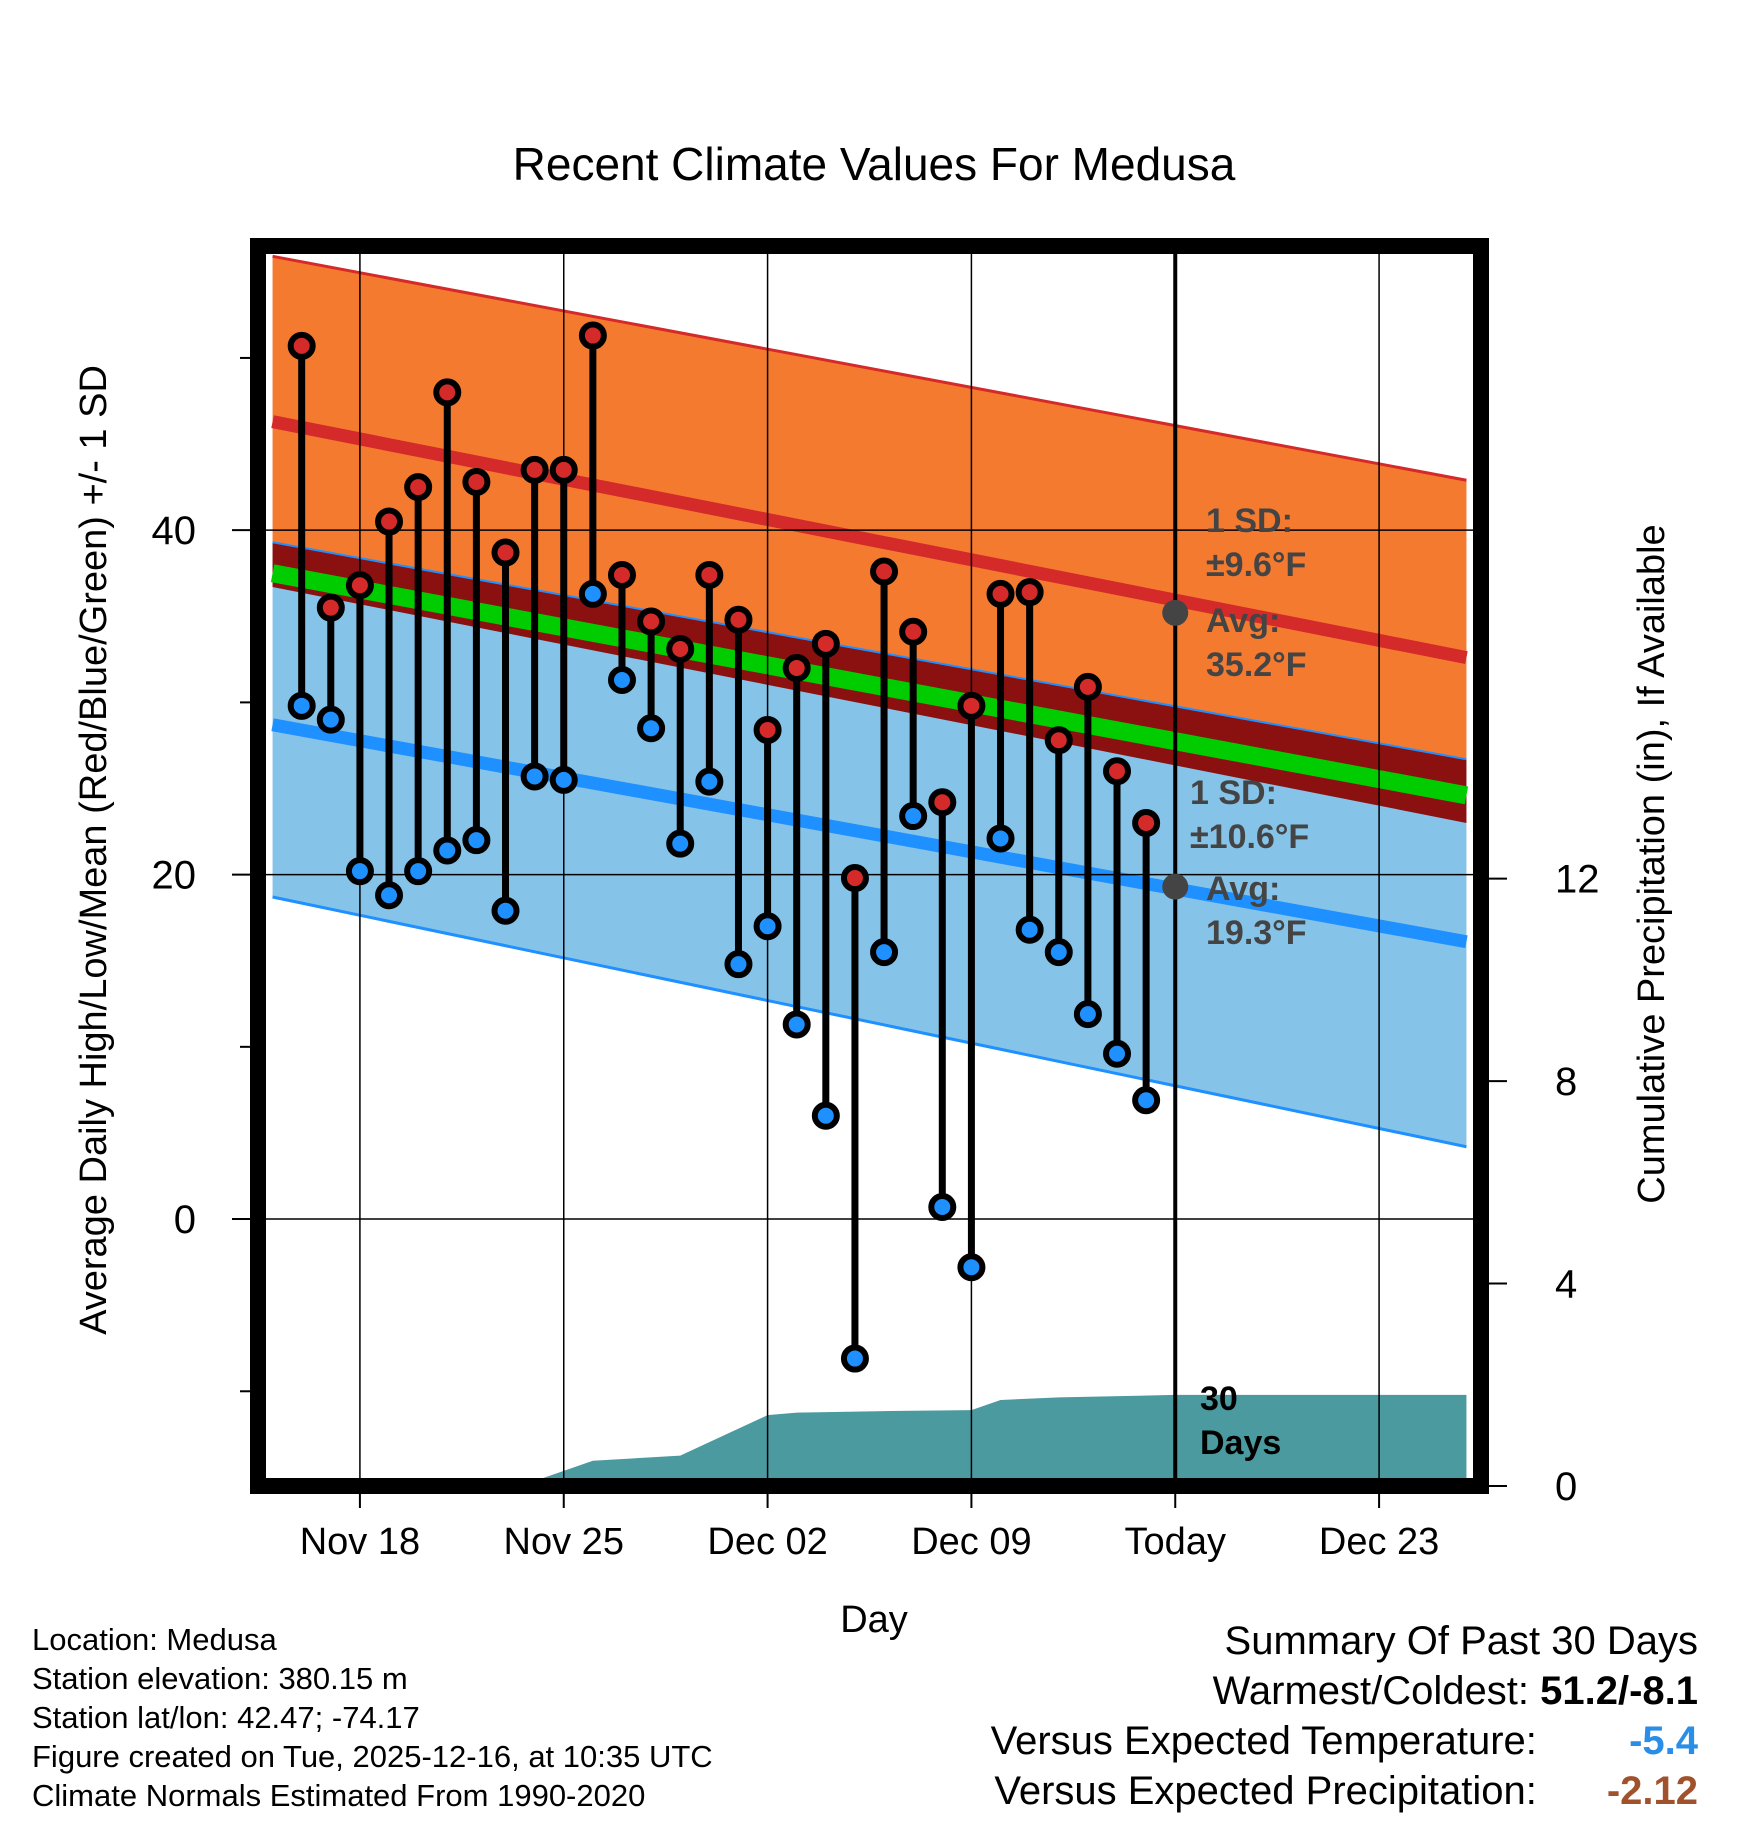 This screenshot has height=1828, width=1748. What do you see at coordinates (1256, 665) in the screenshot?
I see `high-avg-value: 35.2°F` at bounding box center [1256, 665].